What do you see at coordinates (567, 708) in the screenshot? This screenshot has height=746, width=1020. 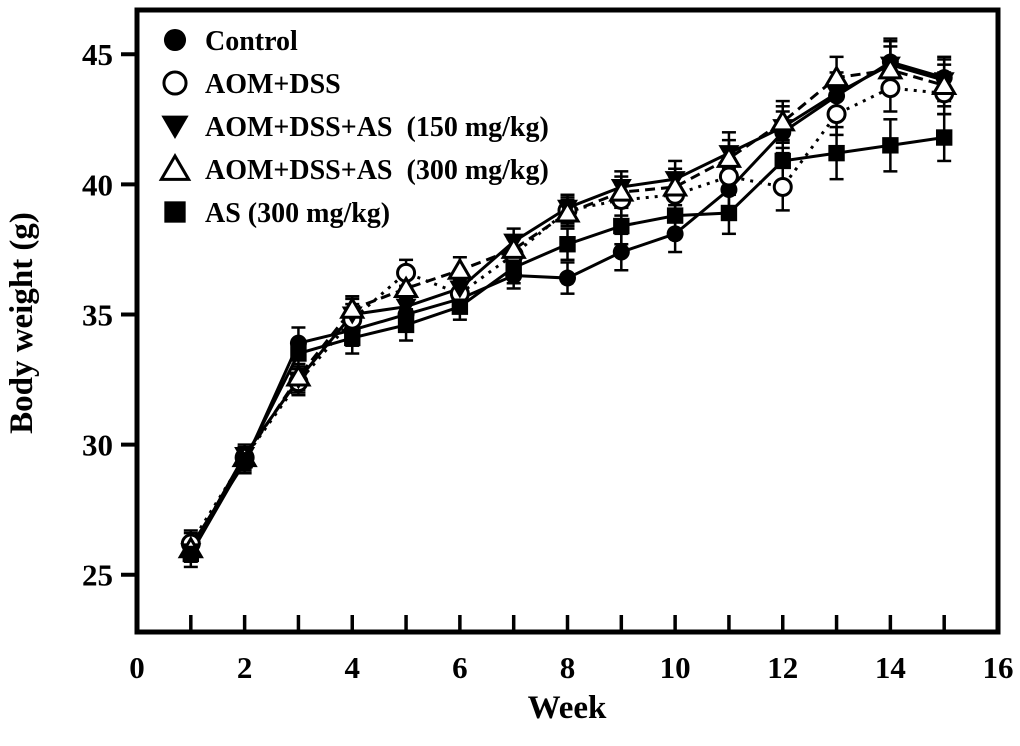 I see `x-axis-title: Week` at bounding box center [567, 708].